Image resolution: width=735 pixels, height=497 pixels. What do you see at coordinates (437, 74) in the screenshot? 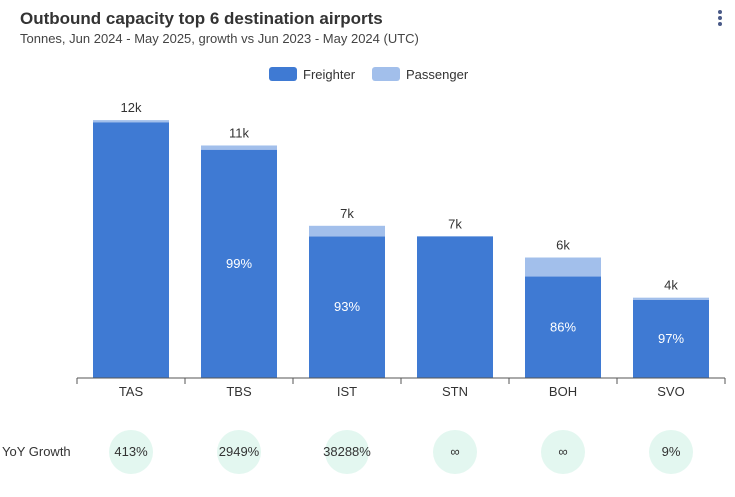
I see `legend-label-passenger: Passenger` at bounding box center [437, 74].